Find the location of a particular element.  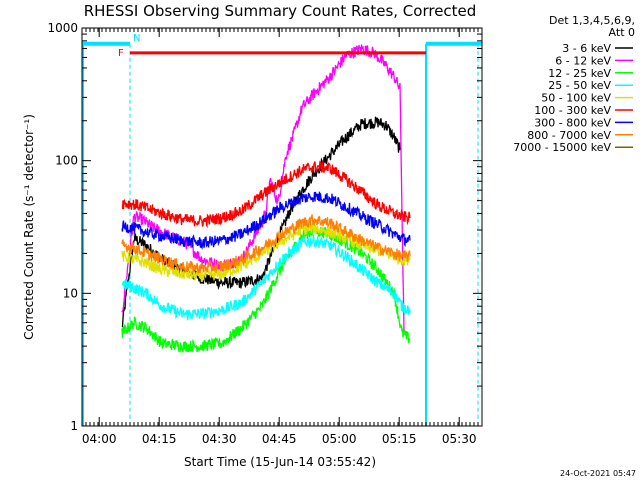

y-tick-label: 1000 is located at coordinates (62, 28).